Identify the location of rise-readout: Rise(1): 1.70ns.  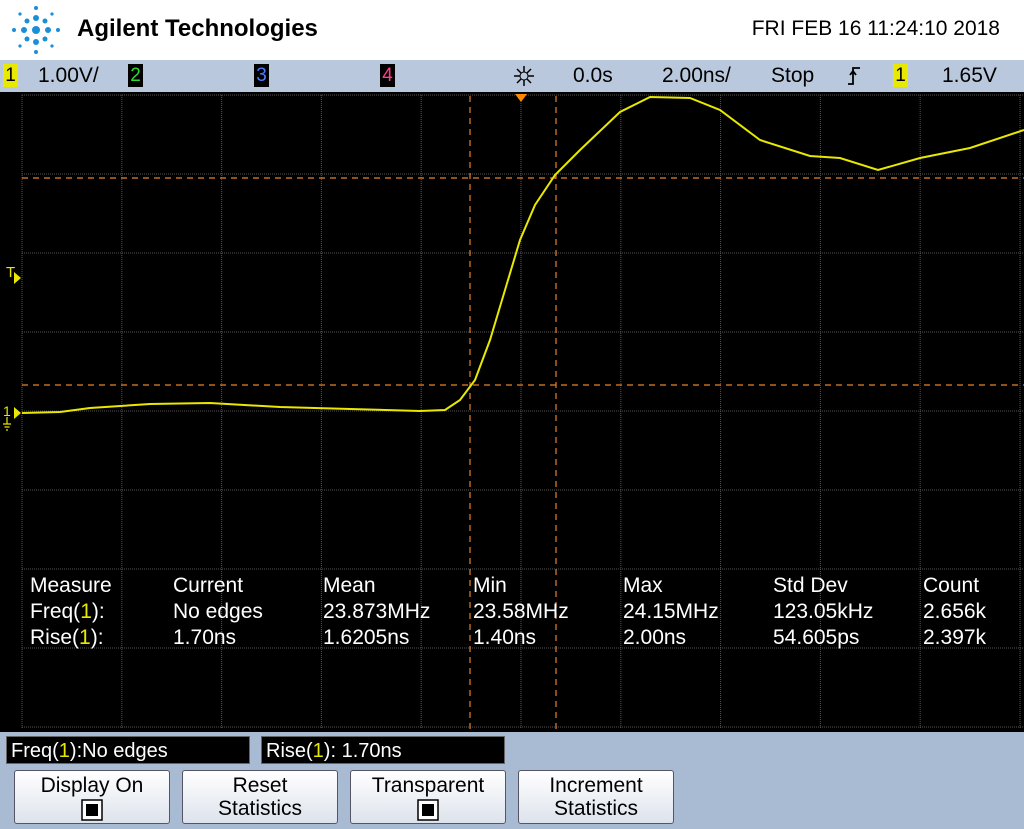
(383, 750).